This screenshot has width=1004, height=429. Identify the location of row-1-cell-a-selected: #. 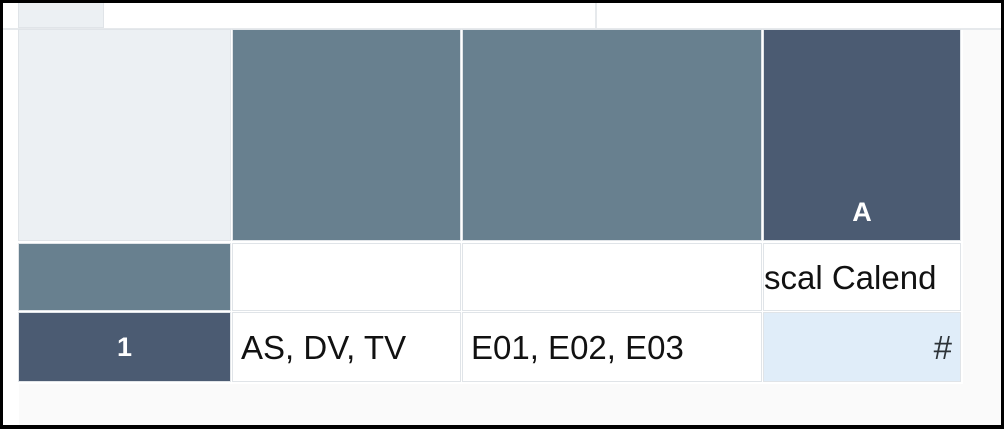
(862, 347).